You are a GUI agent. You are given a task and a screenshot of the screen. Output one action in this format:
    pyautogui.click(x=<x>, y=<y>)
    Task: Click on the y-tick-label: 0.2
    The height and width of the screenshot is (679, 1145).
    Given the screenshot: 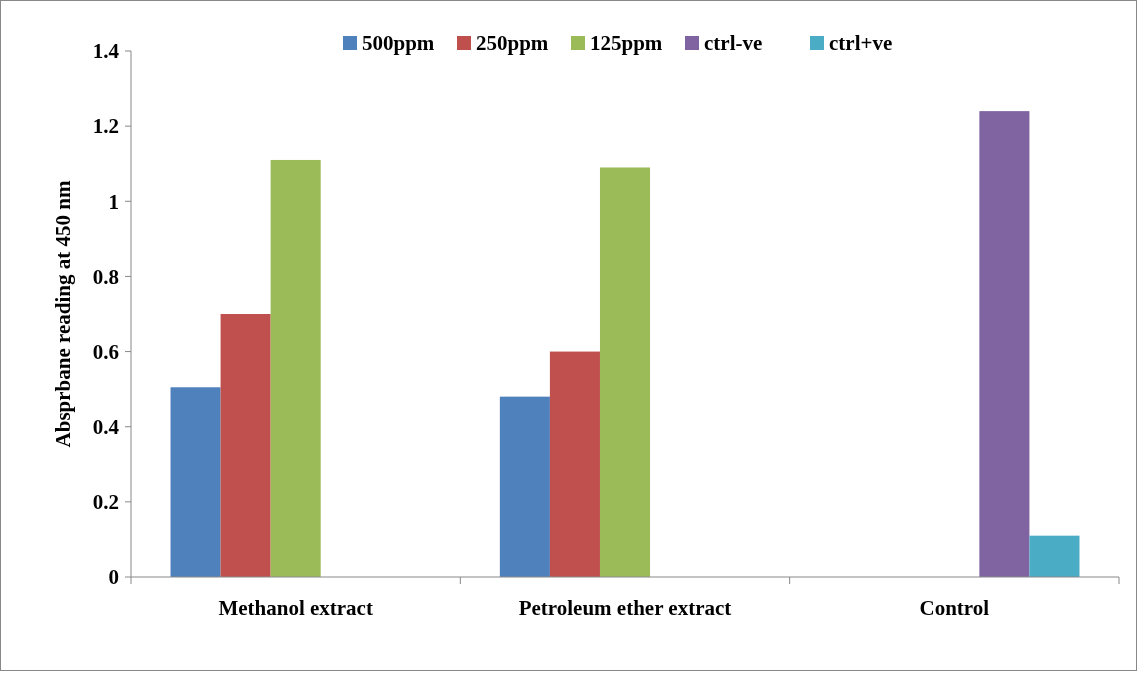 What is the action you would take?
    pyautogui.click(x=105, y=502)
    